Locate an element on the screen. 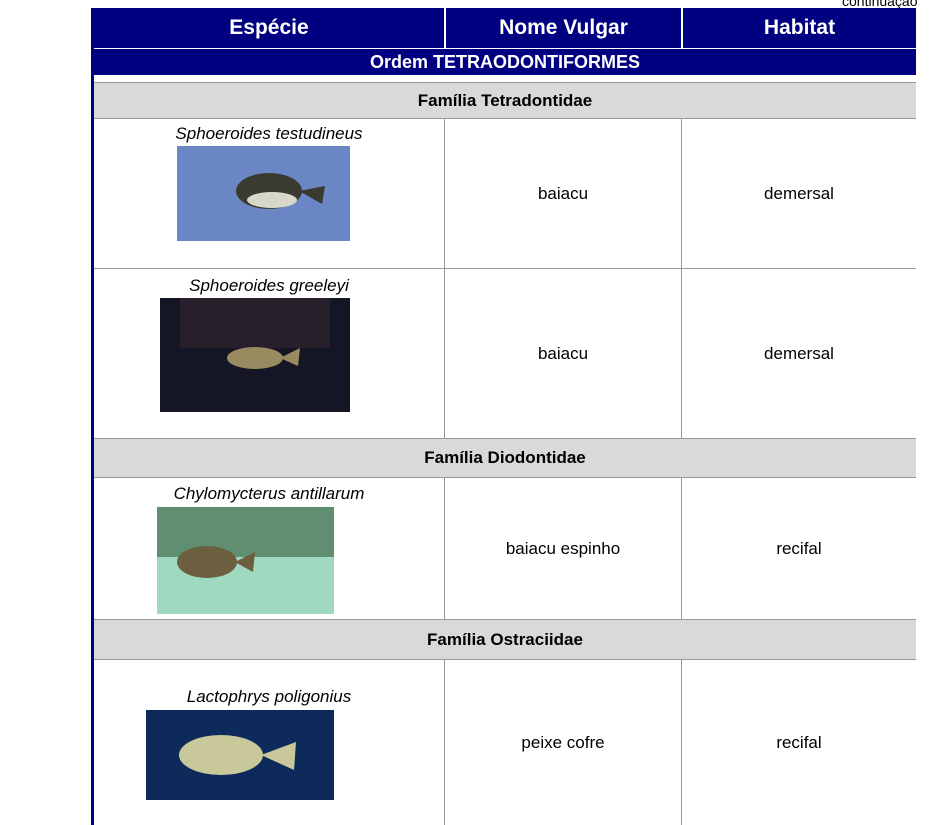  family-row: Família Diodontidae is located at coordinates (505, 458).